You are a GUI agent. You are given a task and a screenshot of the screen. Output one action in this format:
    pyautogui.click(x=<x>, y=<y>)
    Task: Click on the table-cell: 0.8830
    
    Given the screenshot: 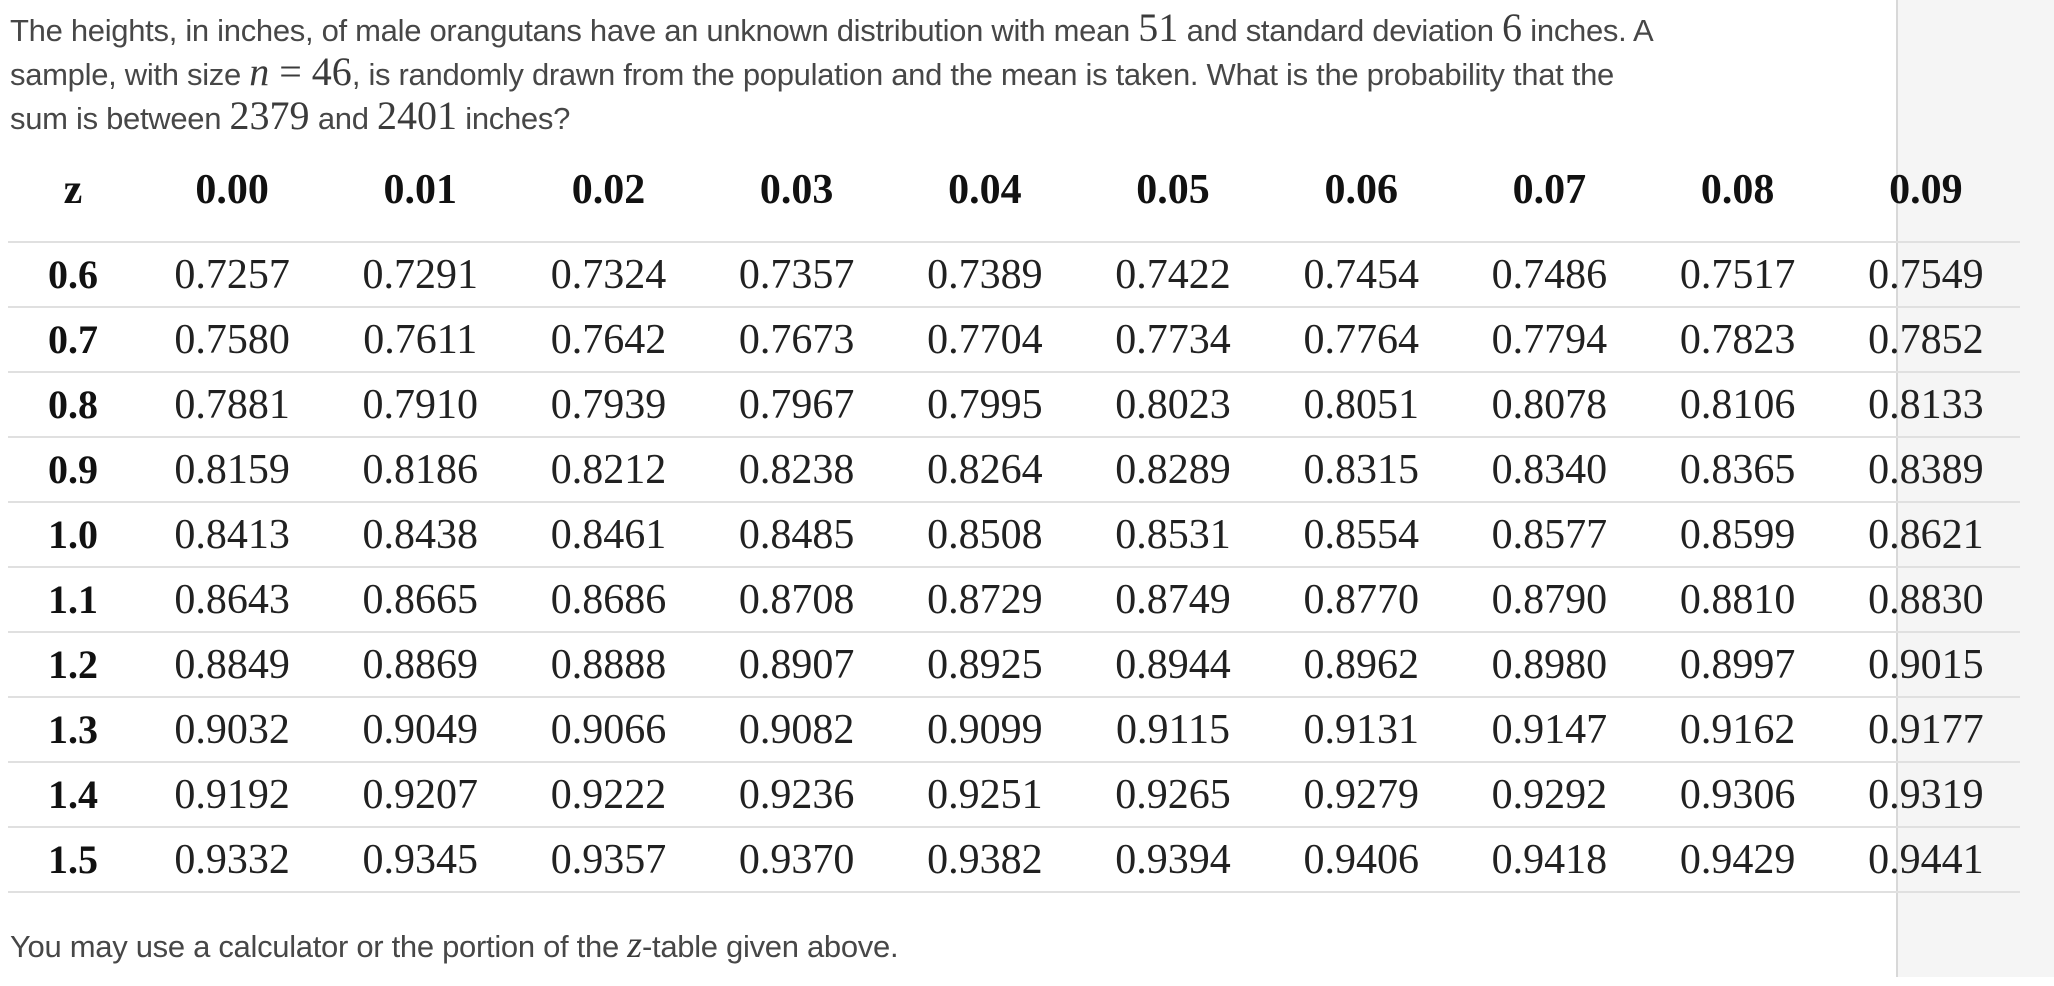 What is the action you would take?
    pyautogui.click(x=1925, y=600)
    